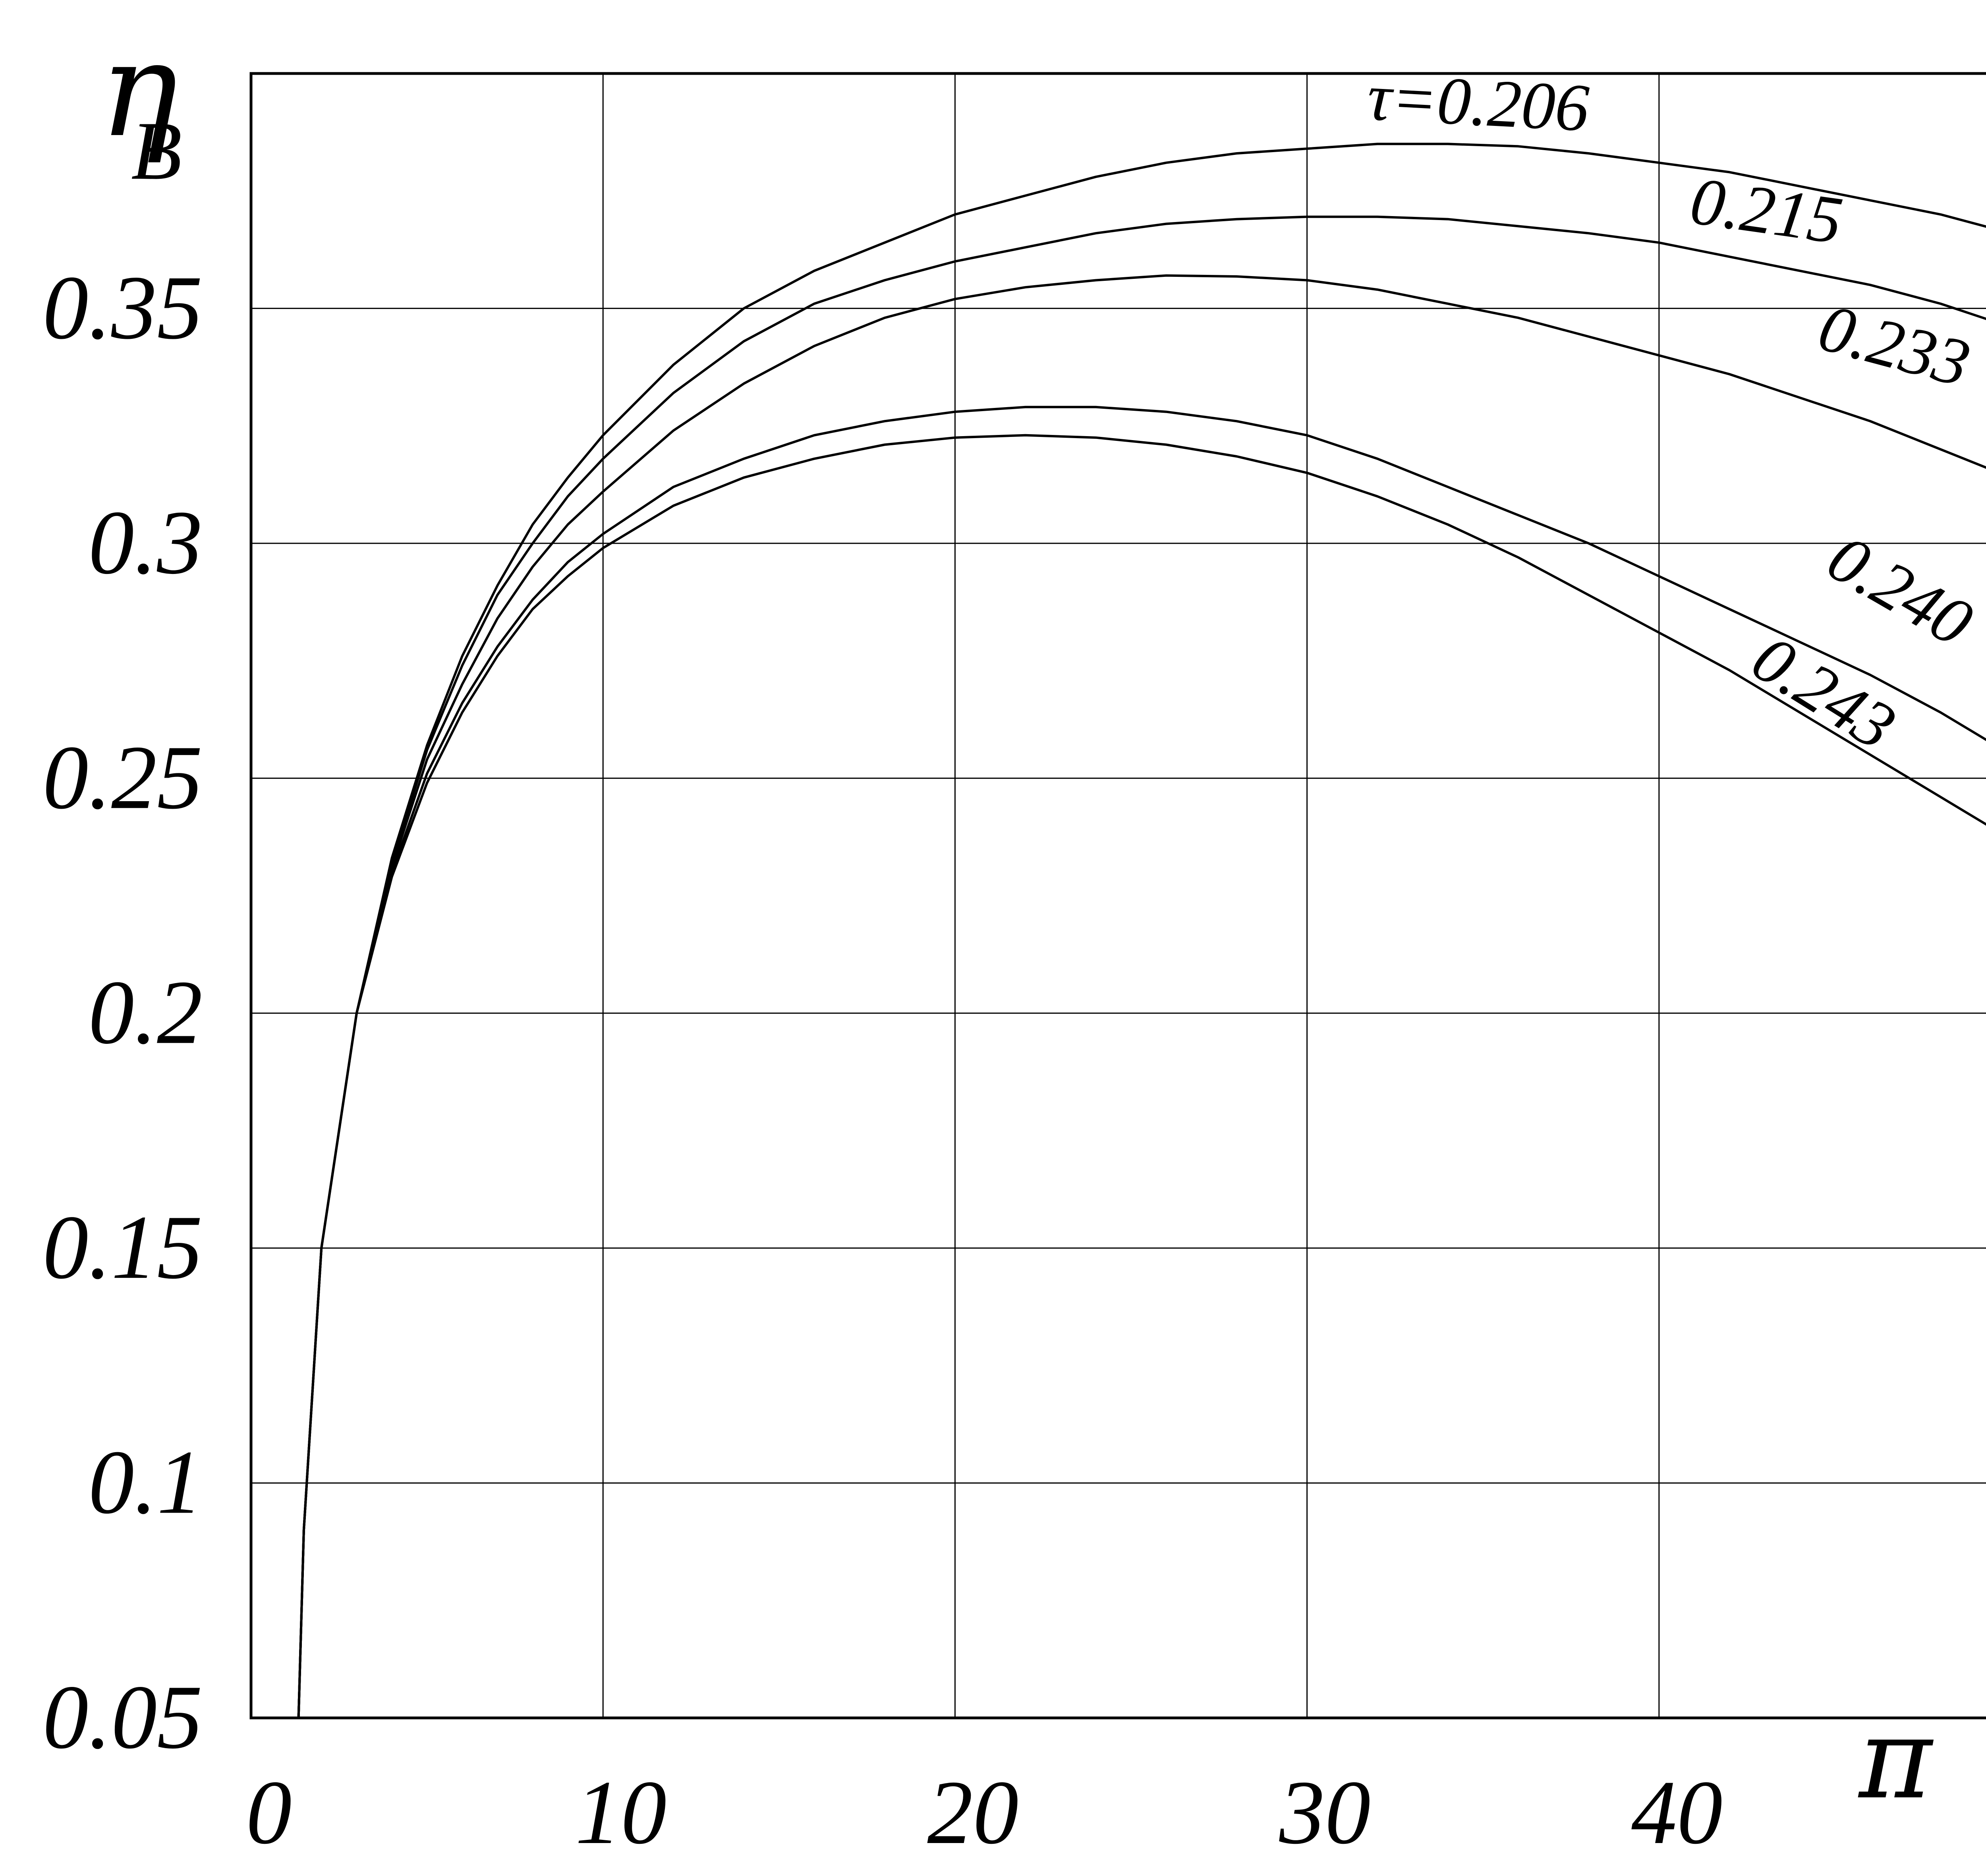 This screenshot has width=1986, height=1876. Describe the element at coordinates (1677, 1812) in the screenshot. I see `x-tick-label-4: 40` at that location.